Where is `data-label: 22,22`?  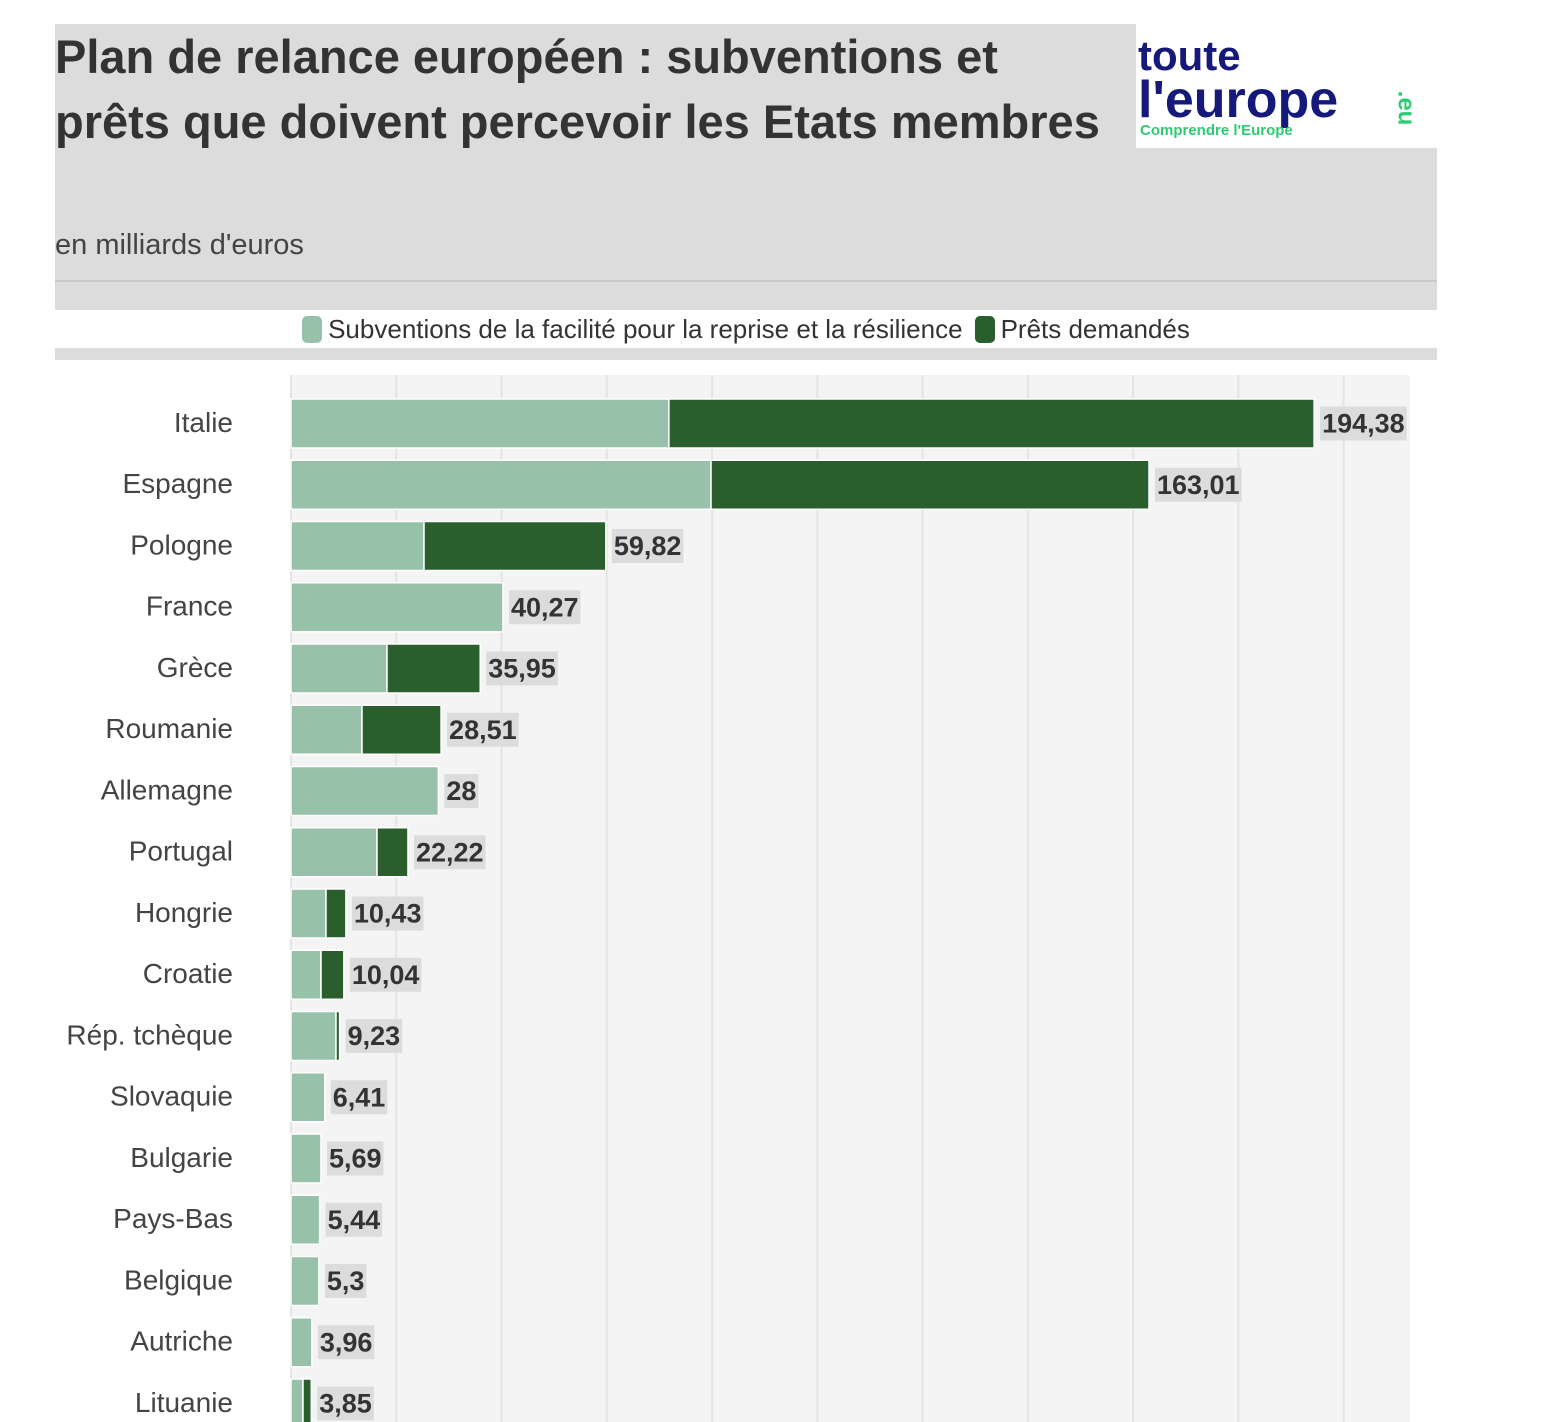 data-label: 22,22 is located at coordinates (450, 852).